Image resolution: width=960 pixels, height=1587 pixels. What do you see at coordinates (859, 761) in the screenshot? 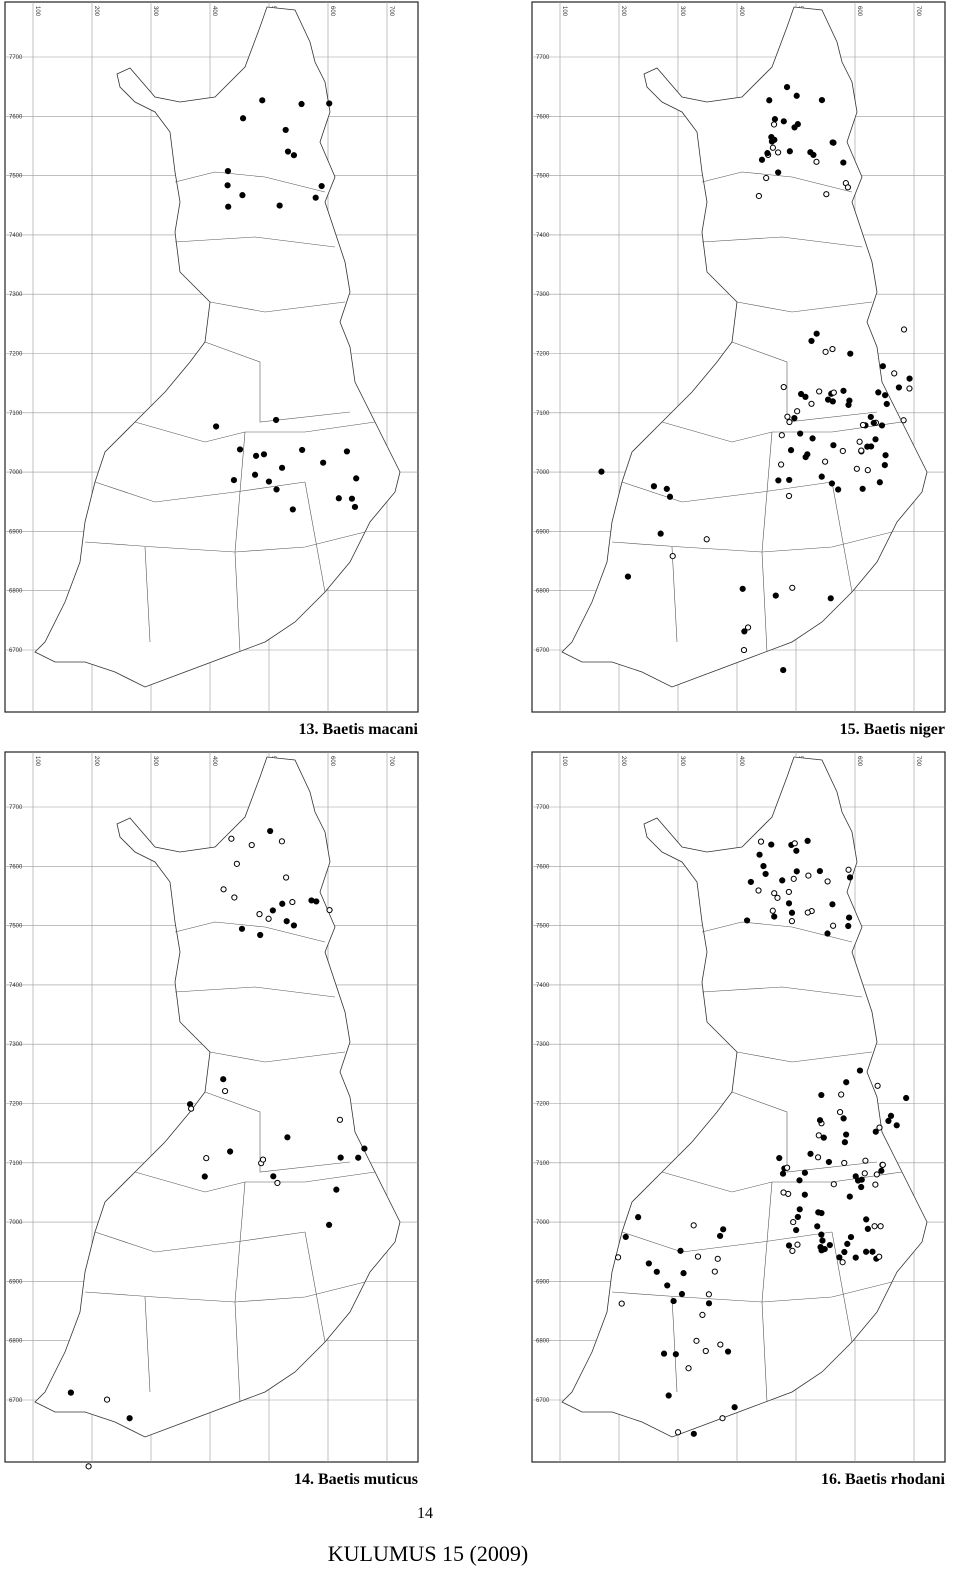
I see `x-tick-label: 600` at bounding box center [859, 761].